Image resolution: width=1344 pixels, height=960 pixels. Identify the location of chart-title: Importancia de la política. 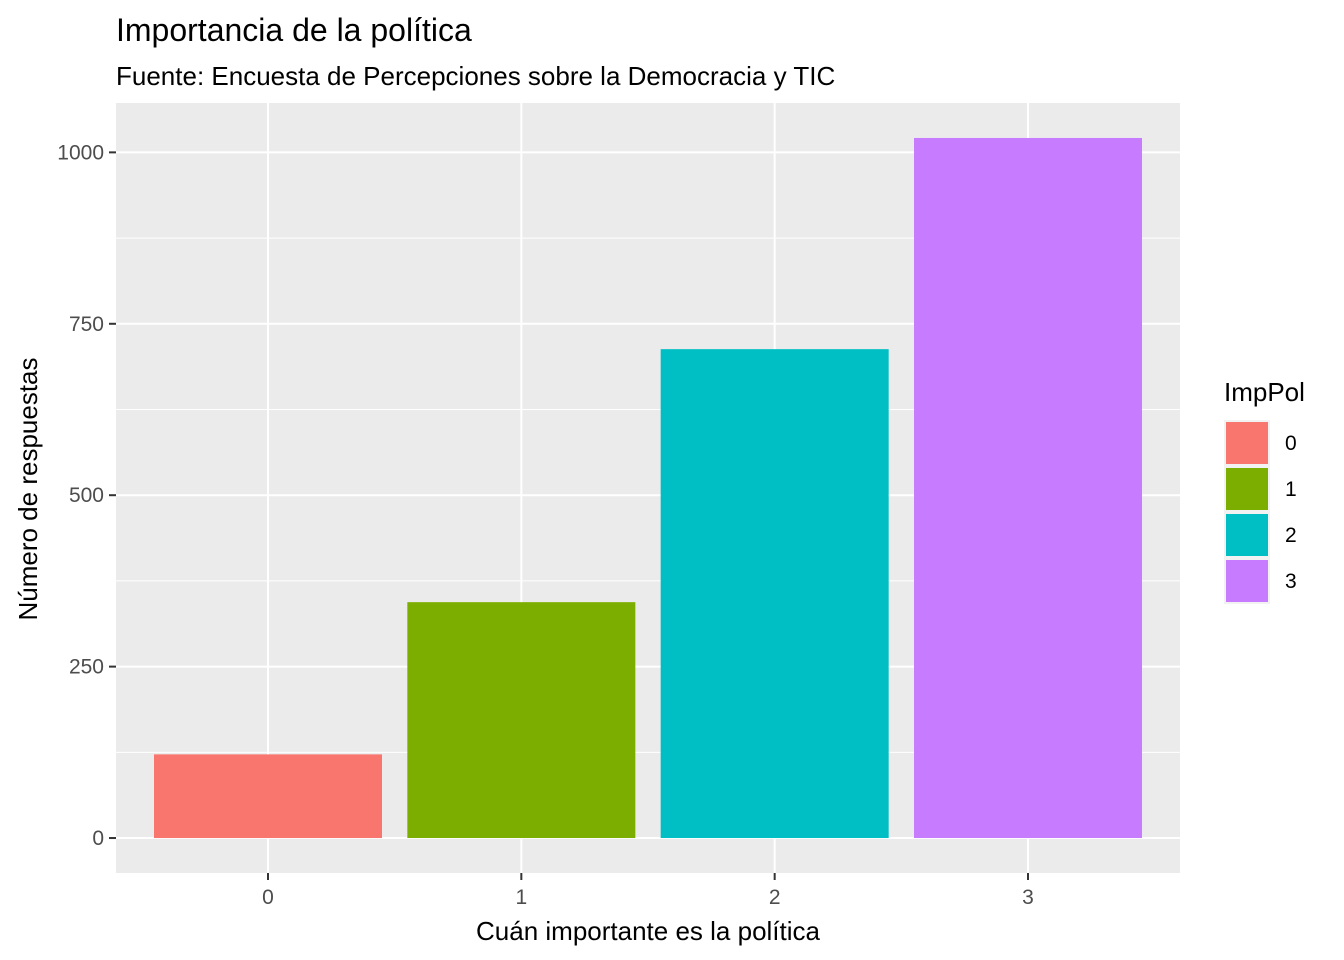
(294, 30).